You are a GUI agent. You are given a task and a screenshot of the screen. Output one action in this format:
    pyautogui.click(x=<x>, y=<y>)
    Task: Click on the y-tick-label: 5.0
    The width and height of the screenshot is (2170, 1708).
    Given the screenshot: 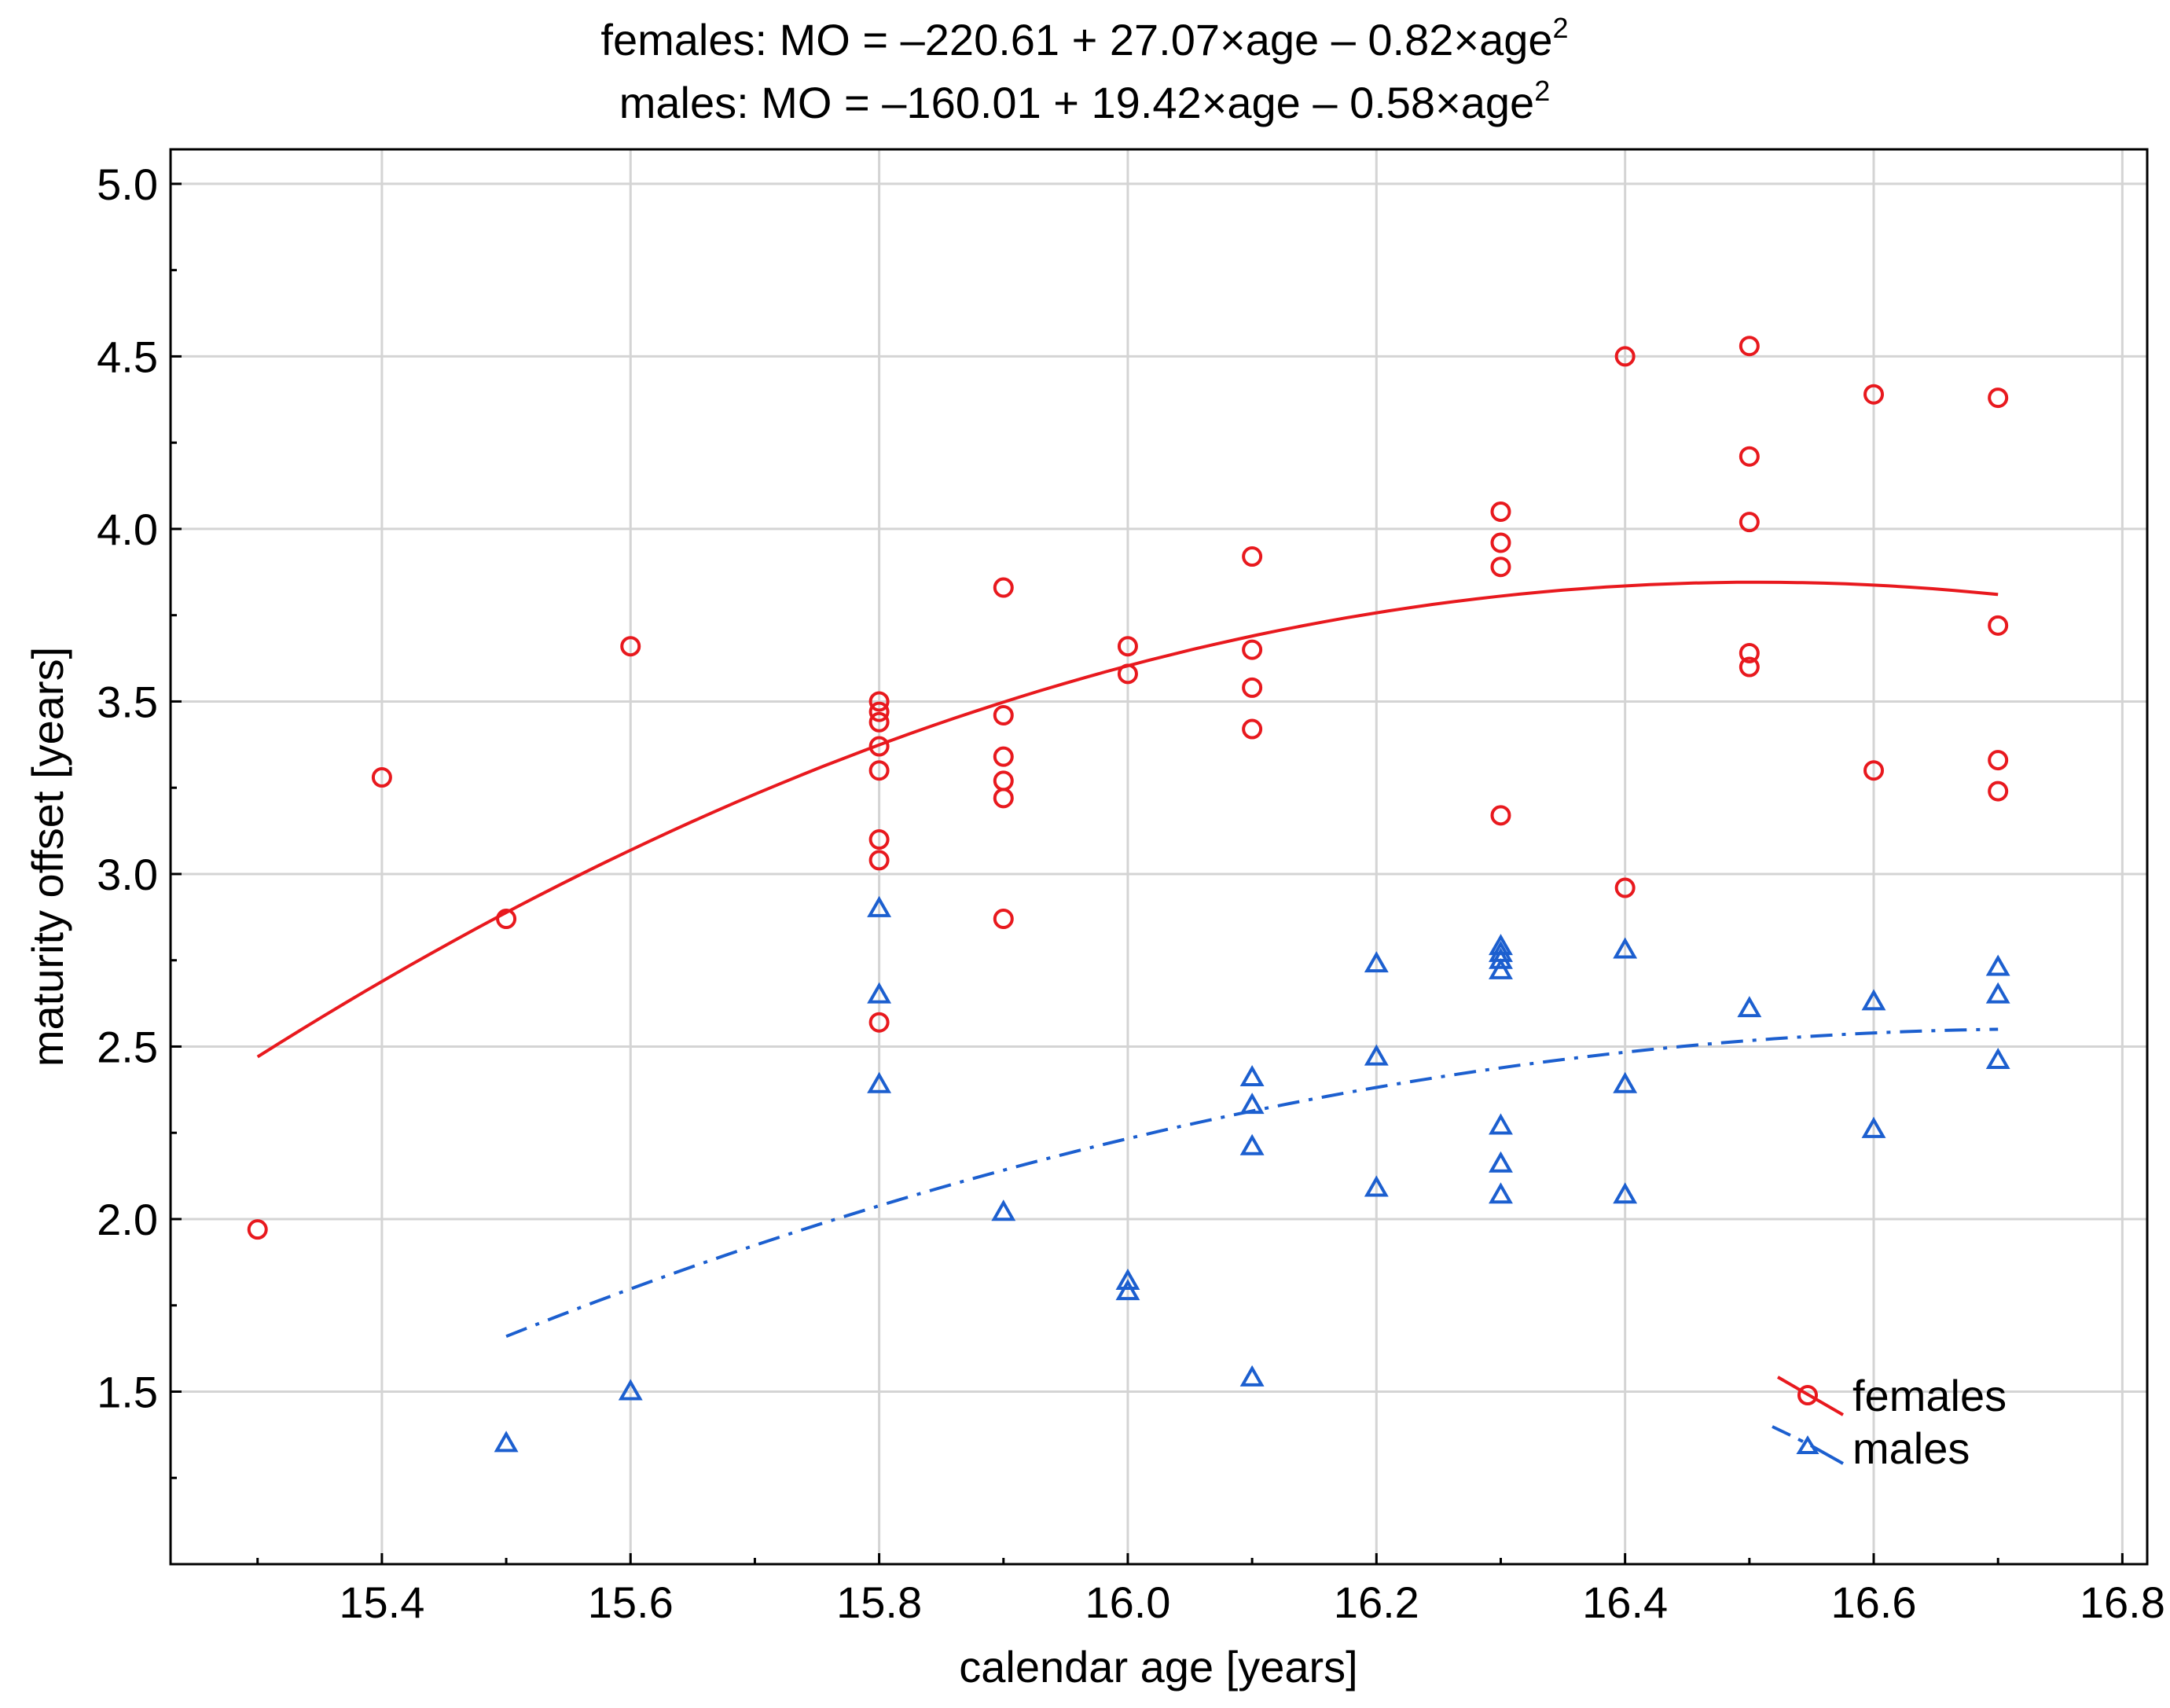 What is the action you would take?
    pyautogui.click(x=127, y=184)
    